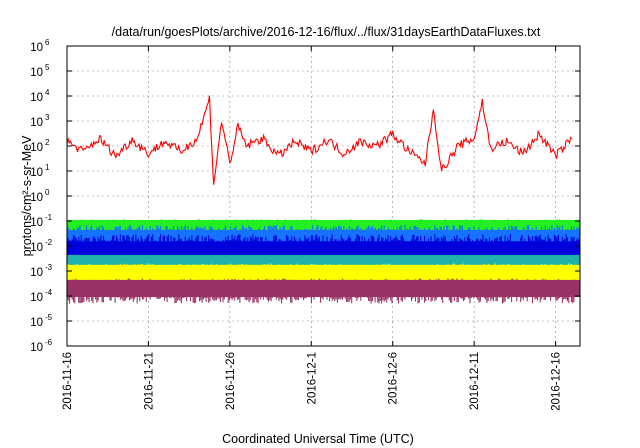 The image size is (640, 448). What do you see at coordinates (394, 378) in the screenshot?
I see `x-tick-label: 2016-12-6` at bounding box center [394, 378].